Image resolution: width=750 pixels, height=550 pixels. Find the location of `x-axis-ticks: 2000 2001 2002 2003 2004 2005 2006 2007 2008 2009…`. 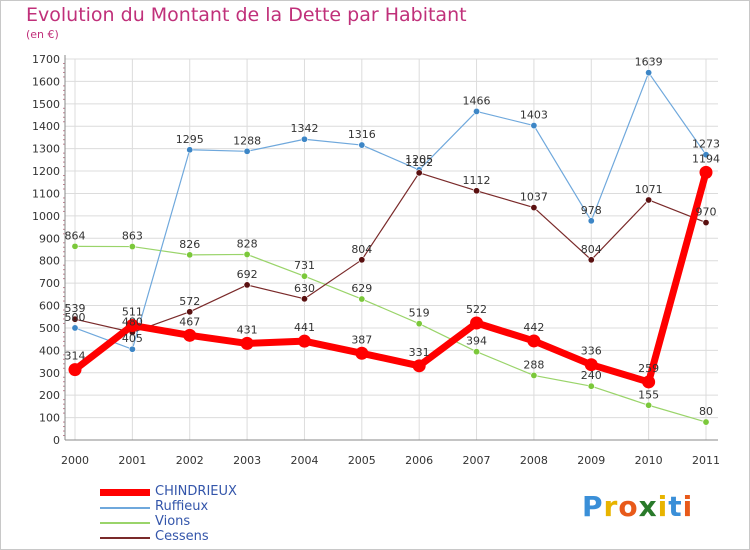

x-axis-ticks: 2000 2001 2002 2003 2004 2005 2006 2007 2008 2009… is located at coordinates (390, 460).